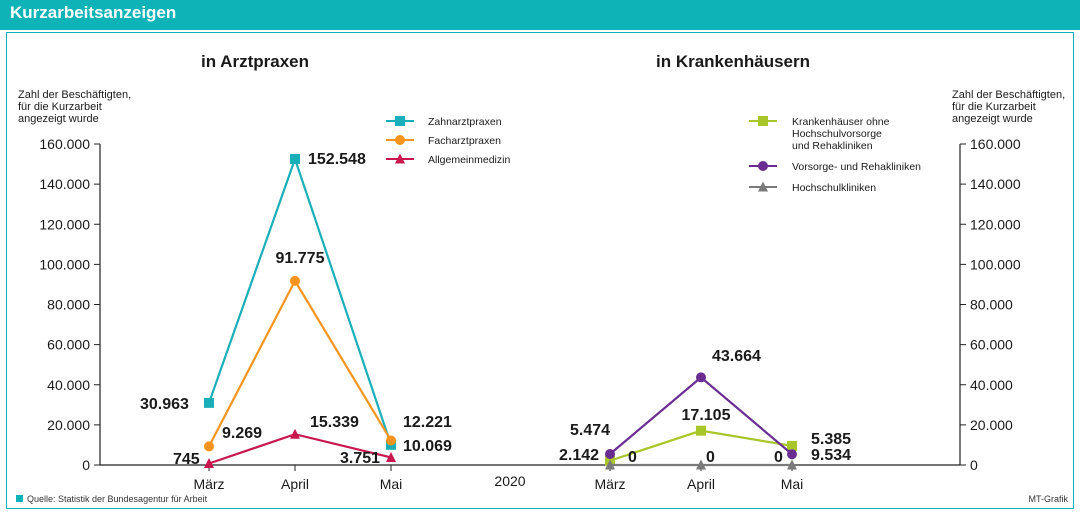 This screenshot has height=513, width=1080. Describe the element at coordinates (995, 224) in the screenshot. I see `y-tick-label-right: 120.000` at that location.